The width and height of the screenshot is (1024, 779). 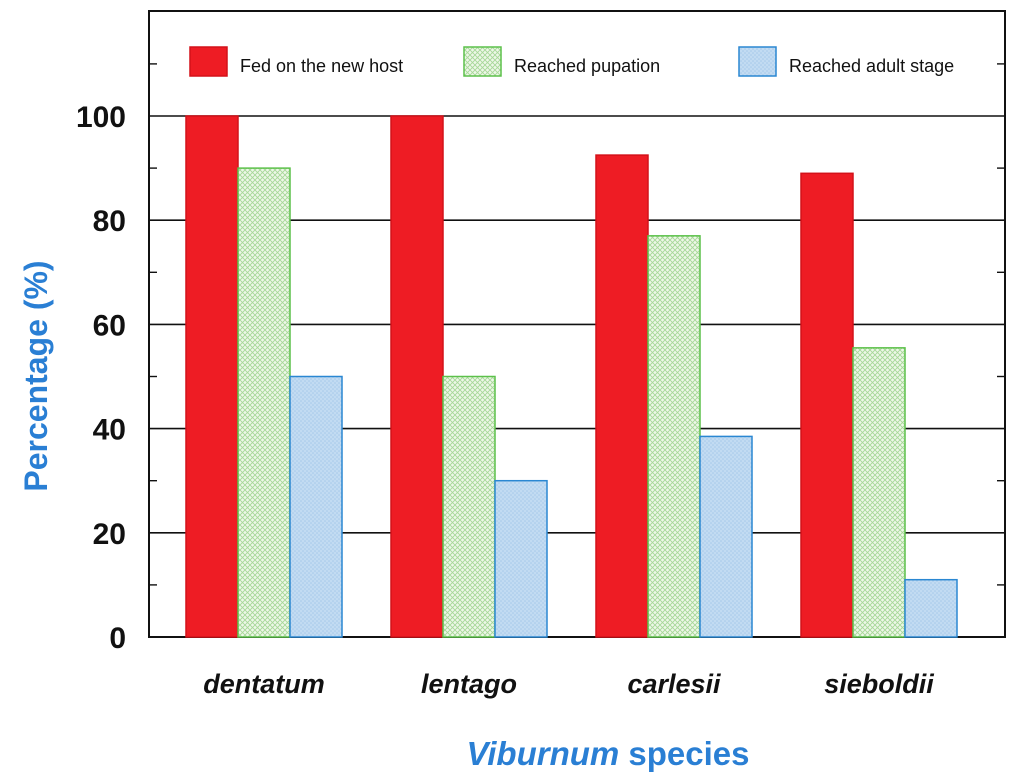 What do you see at coordinates (264, 402) in the screenshot?
I see `bar-dentatum-pupation` at bounding box center [264, 402].